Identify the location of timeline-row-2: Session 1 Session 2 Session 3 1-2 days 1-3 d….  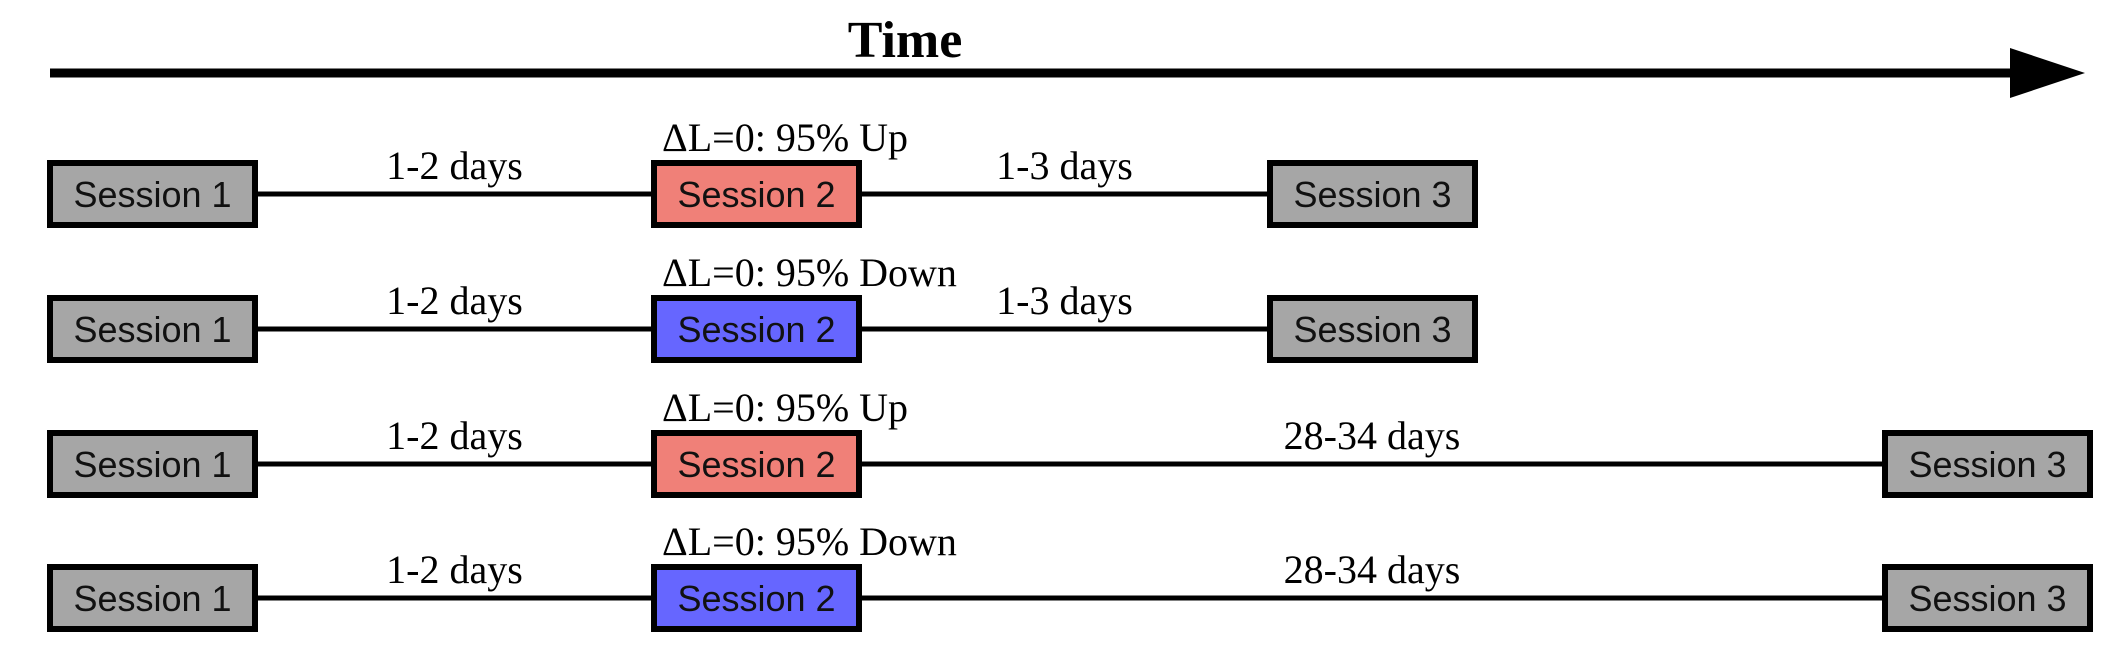
(762, 306).